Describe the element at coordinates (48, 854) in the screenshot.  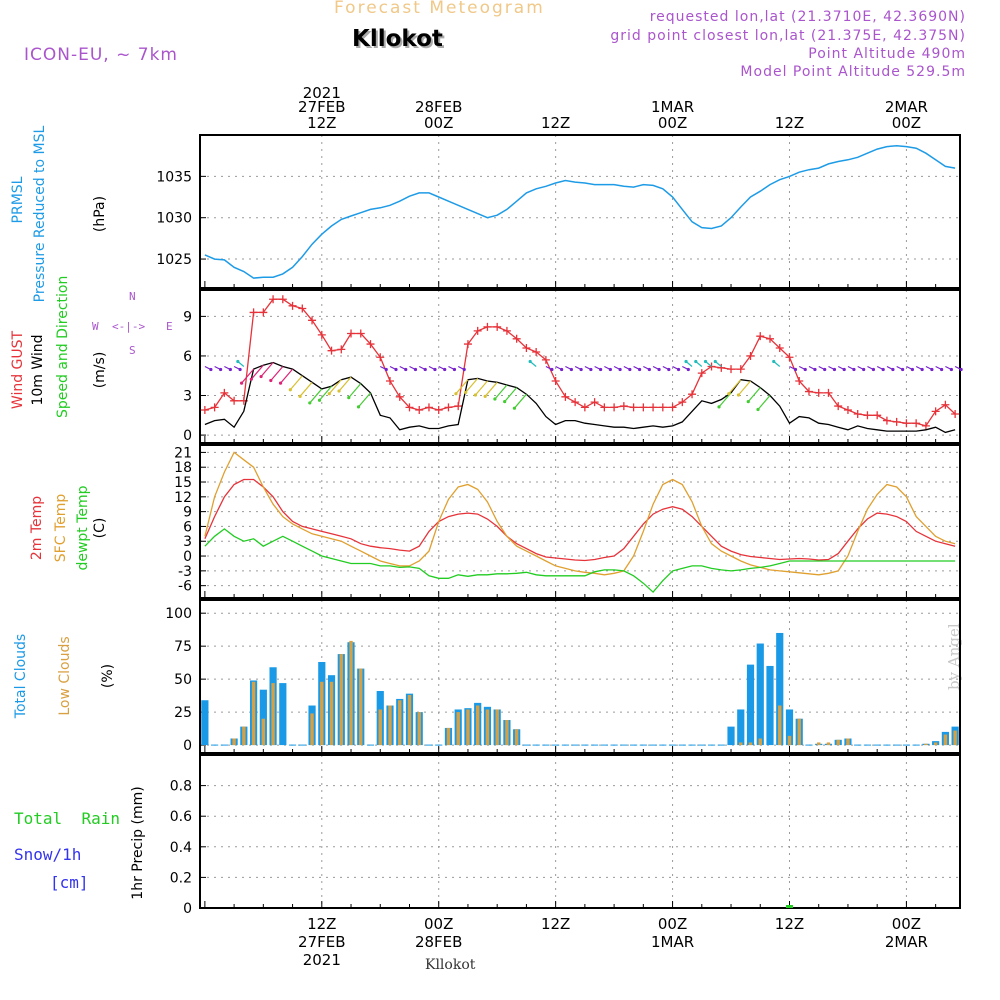
I see `snow-legend: Snow/1h` at that location.